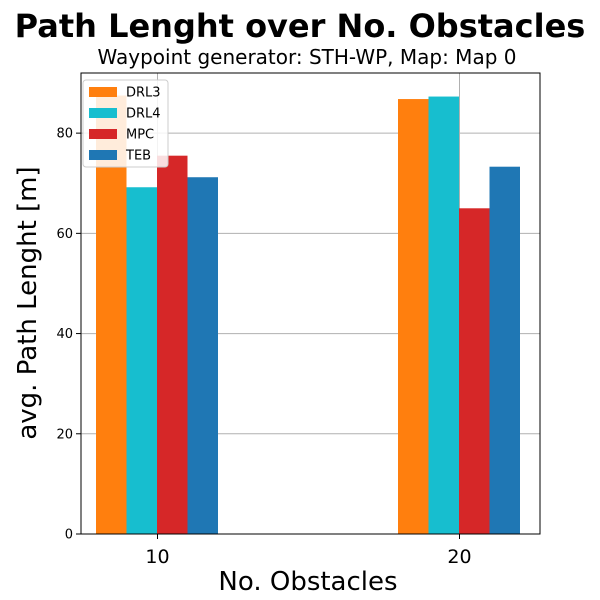 This screenshot has width=600, height=600. I want to click on x-axis-ticks: 10 20, so click(308, 551).